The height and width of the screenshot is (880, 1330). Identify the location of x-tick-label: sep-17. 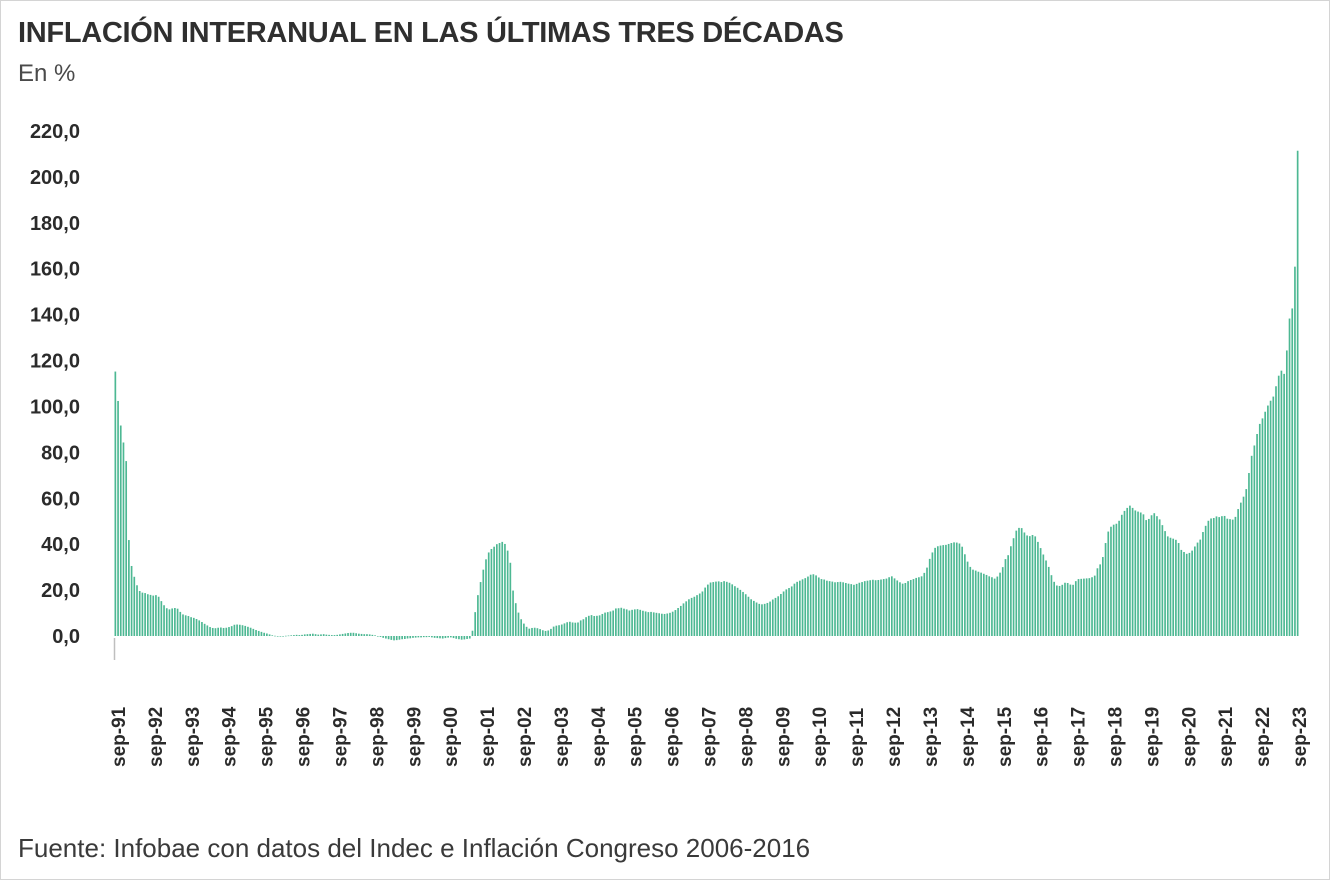
(1079, 737).